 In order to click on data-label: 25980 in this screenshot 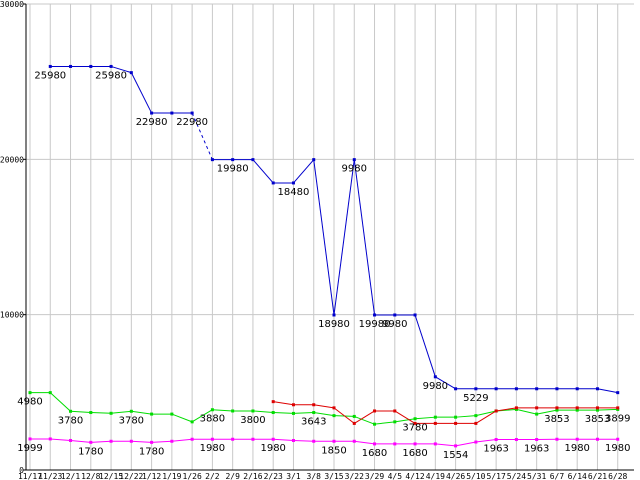, I will do `click(50, 75)`.